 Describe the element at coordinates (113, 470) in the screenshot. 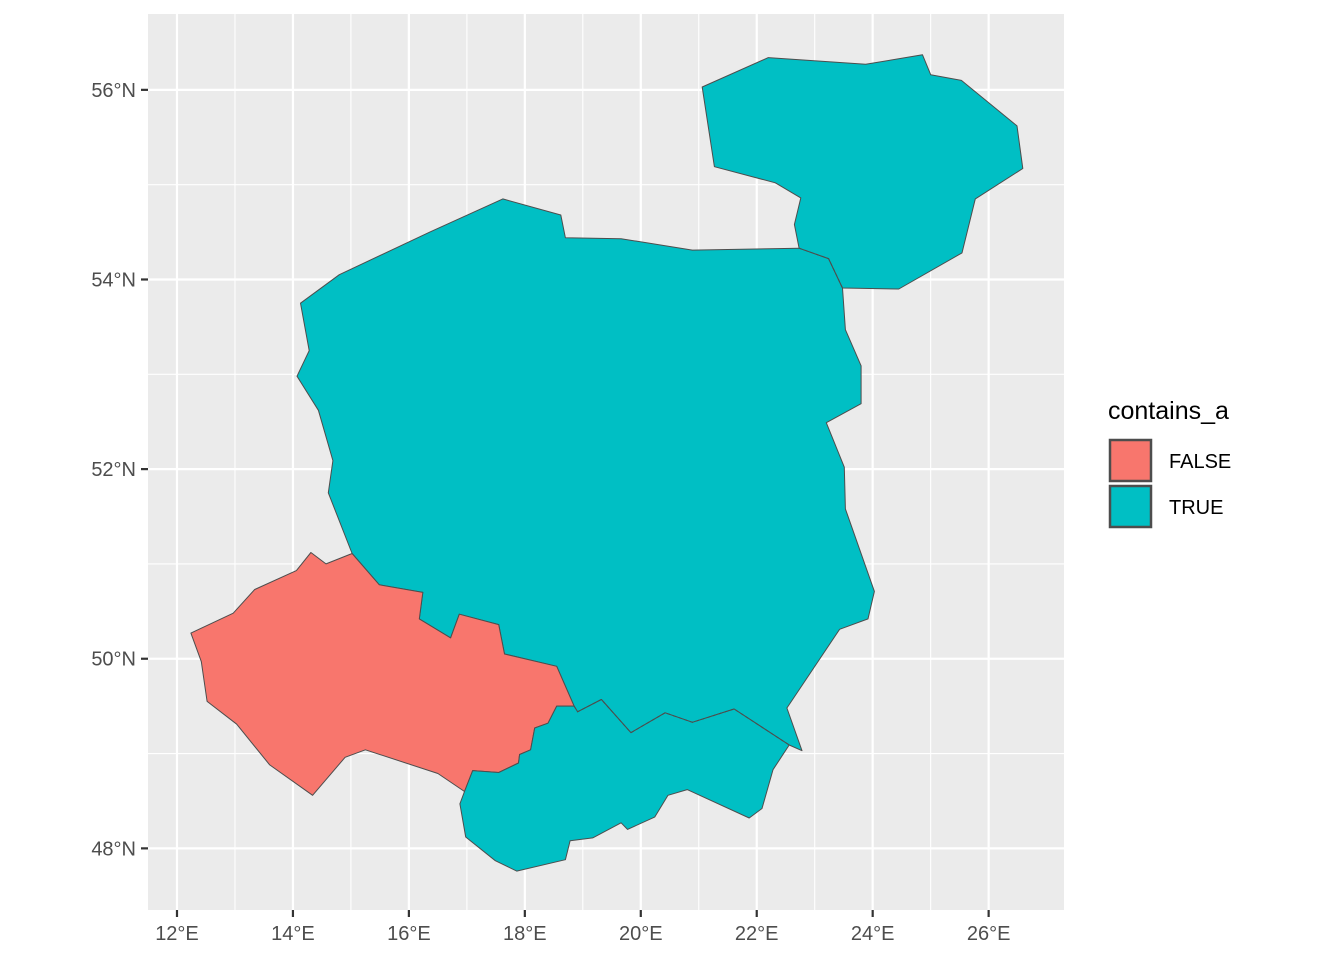

I see `y-tick-label: 52°N` at that location.